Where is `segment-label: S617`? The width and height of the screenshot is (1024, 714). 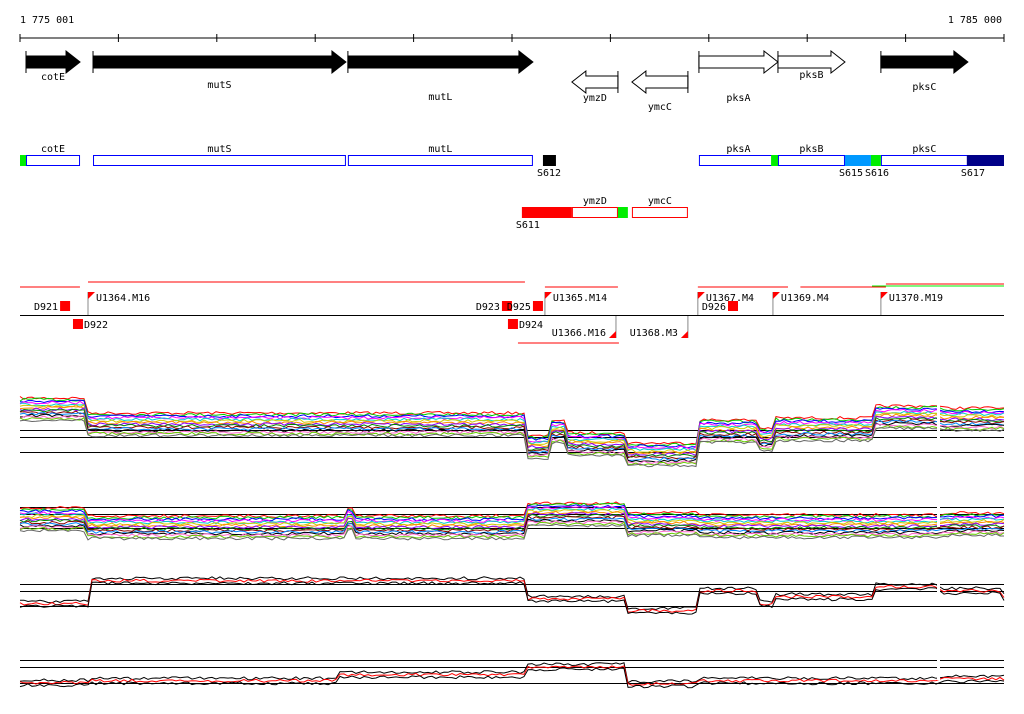
segment-label: S617 is located at coordinates (973, 173).